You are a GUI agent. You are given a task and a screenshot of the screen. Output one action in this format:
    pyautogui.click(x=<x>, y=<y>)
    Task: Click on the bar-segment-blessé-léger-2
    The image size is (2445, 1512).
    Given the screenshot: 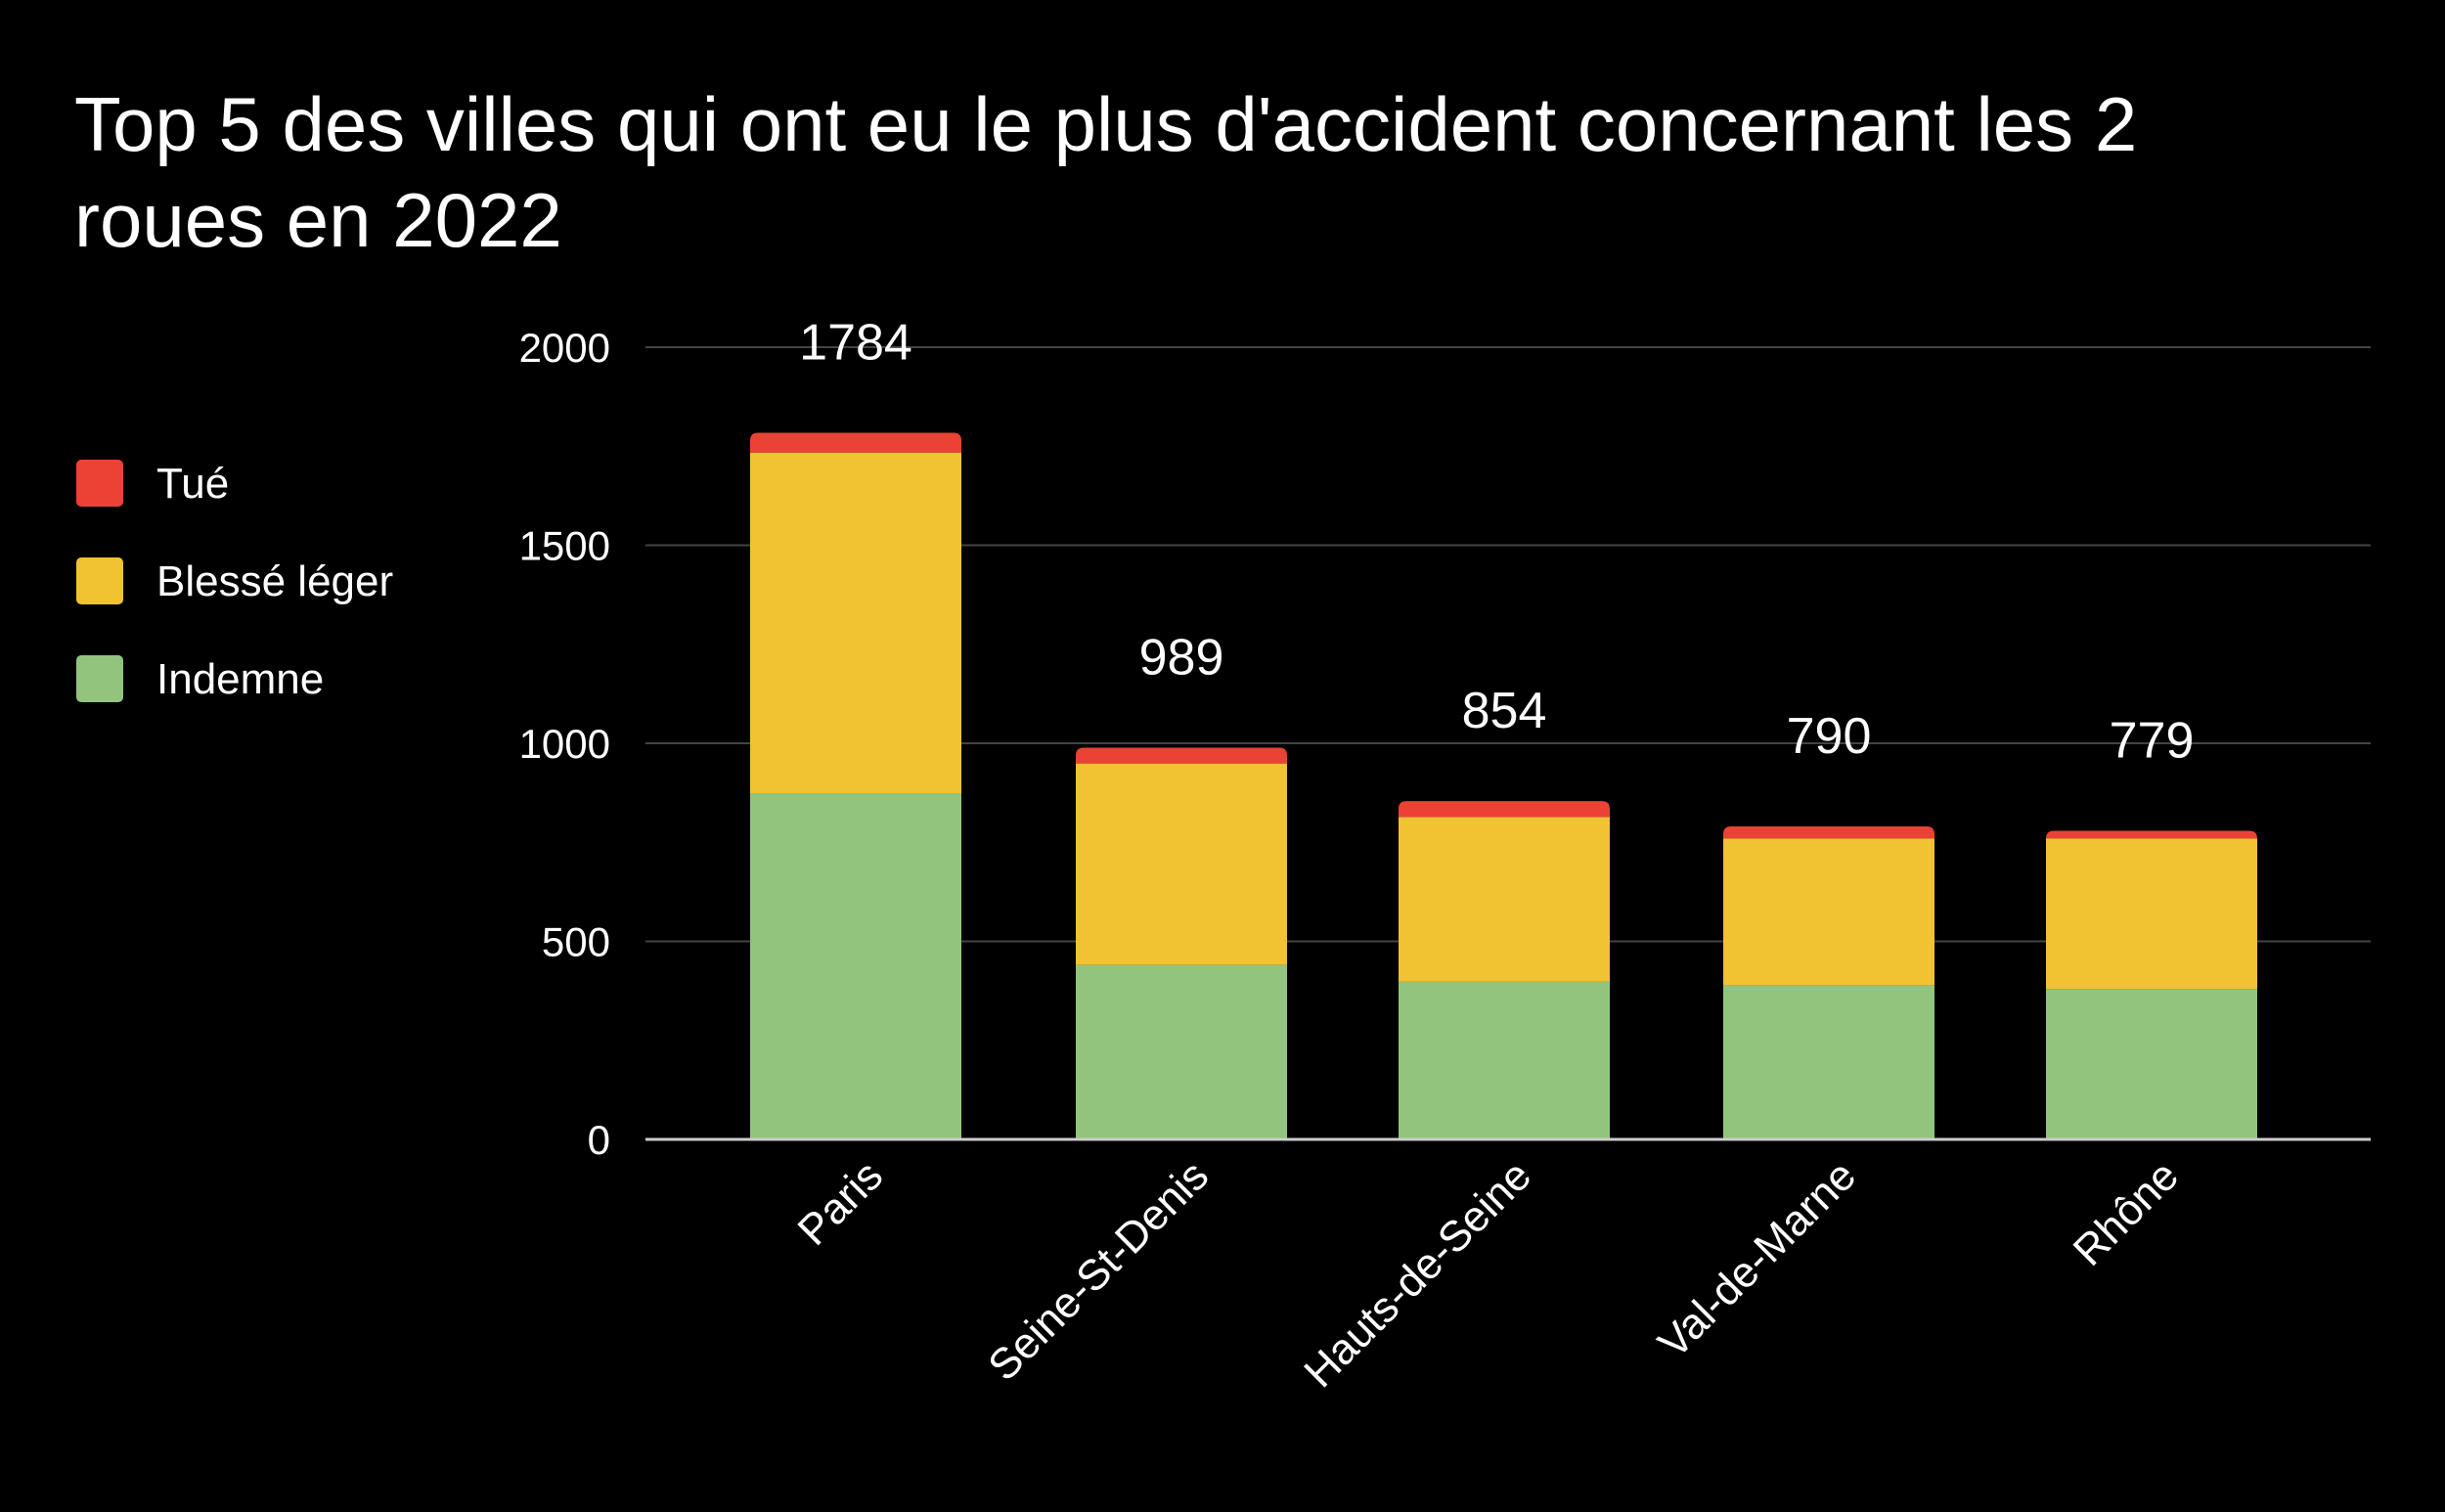 What is the action you would take?
    pyautogui.click(x=1504, y=899)
    